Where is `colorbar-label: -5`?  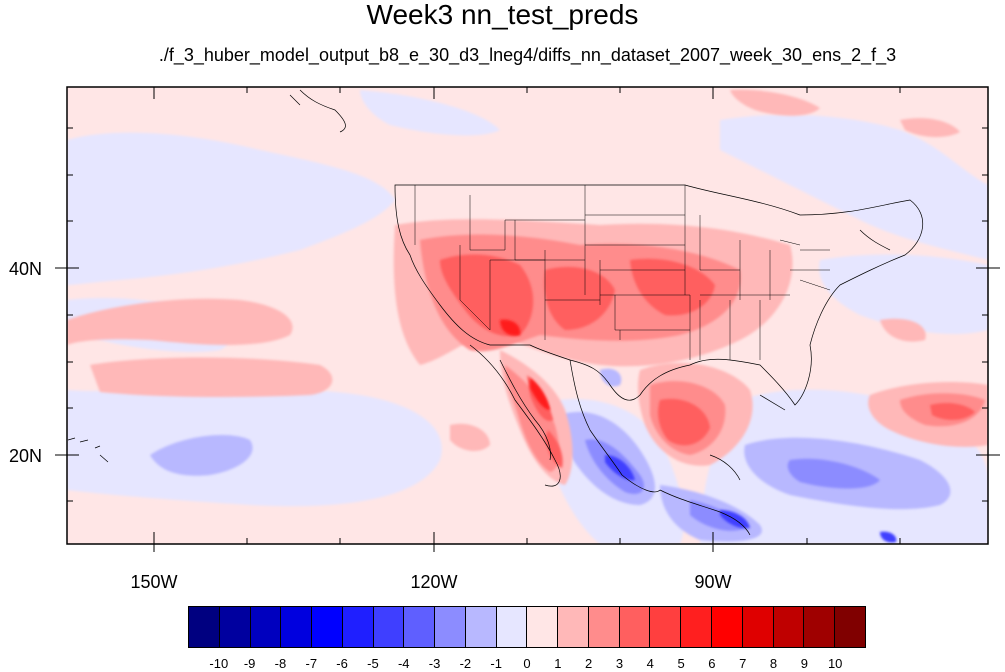
colorbar-label: -5 is located at coordinates (373, 663).